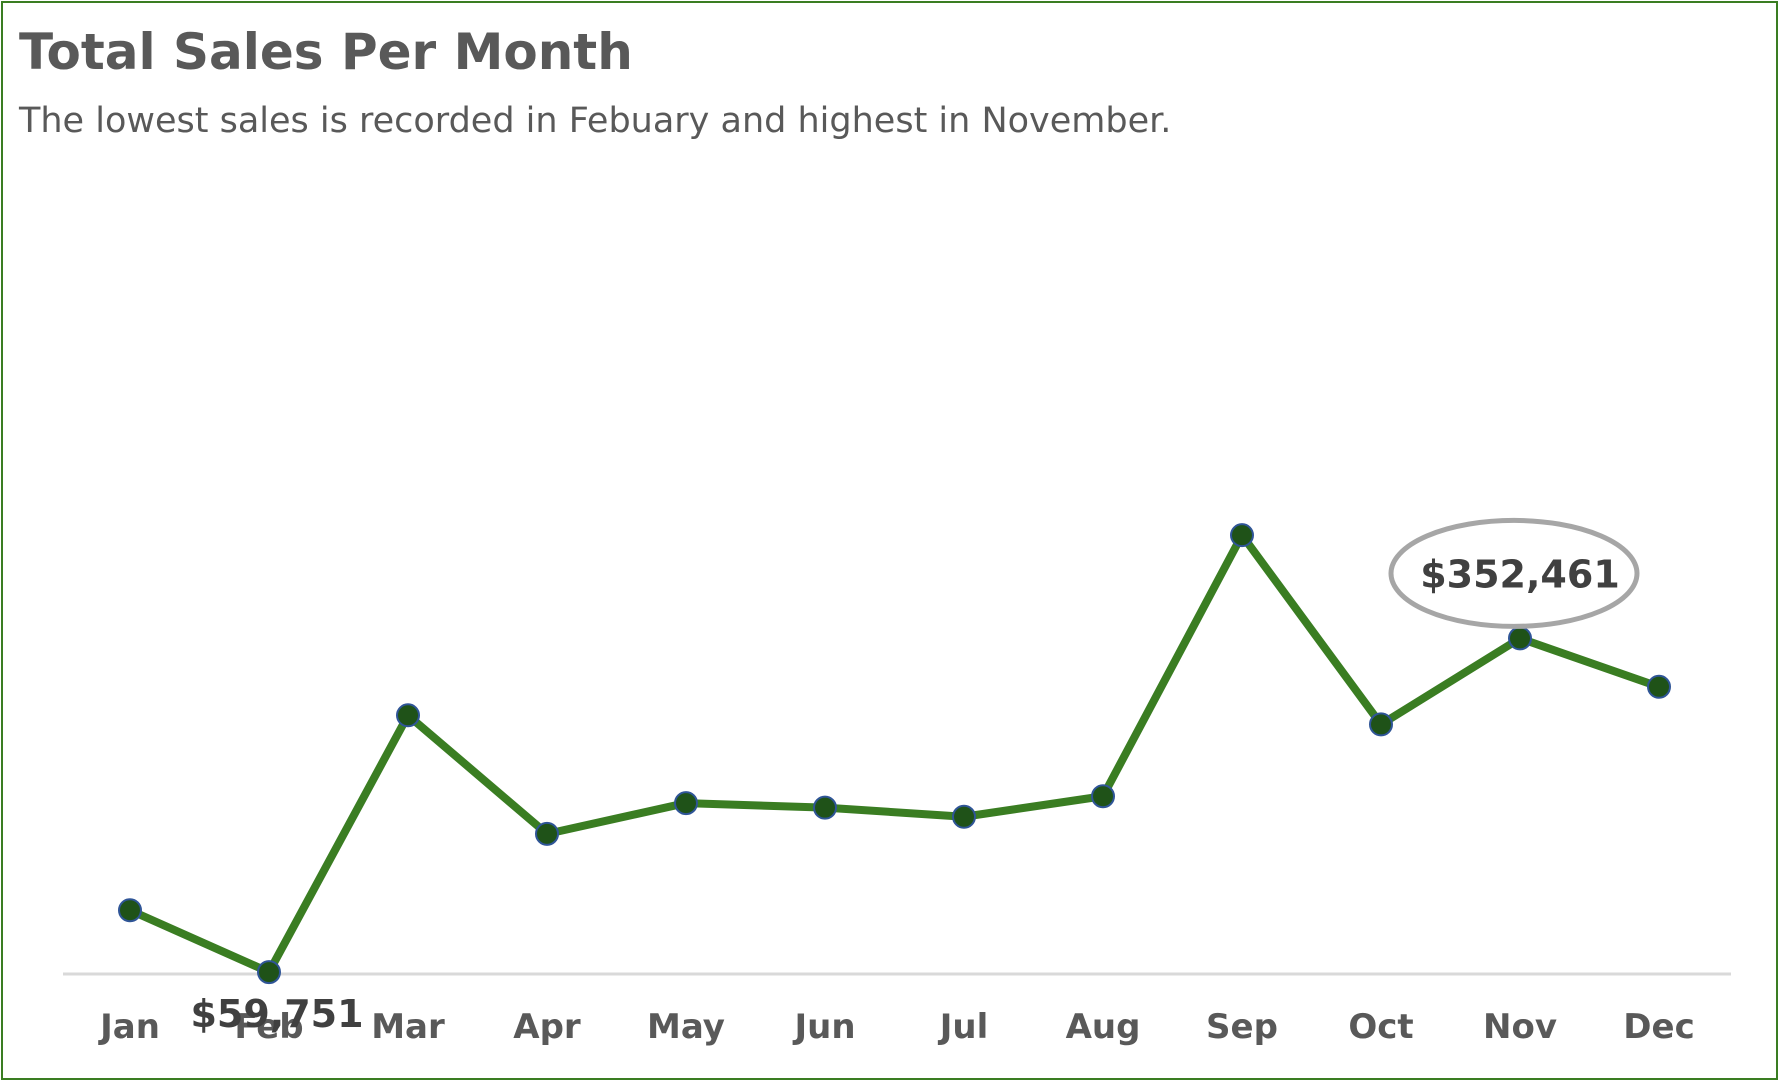 This screenshot has width=1779, height=1081. Describe the element at coordinates (1520, 1027) in the screenshot. I see `x-tick-label-nov: Nov` at that location.